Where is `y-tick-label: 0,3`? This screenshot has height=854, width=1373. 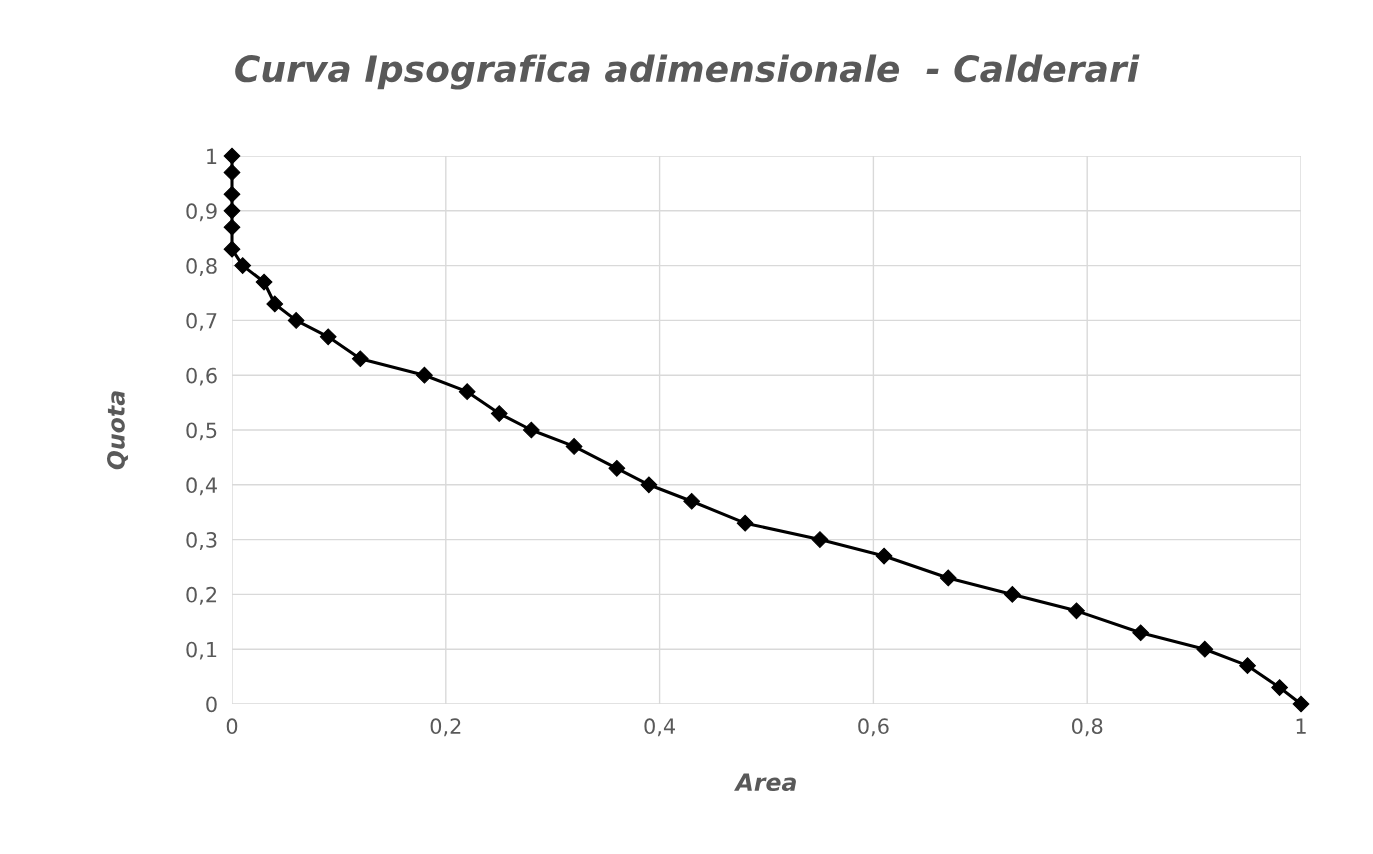
y-tick-label: 0,3 is located at coordinates (201, 541).